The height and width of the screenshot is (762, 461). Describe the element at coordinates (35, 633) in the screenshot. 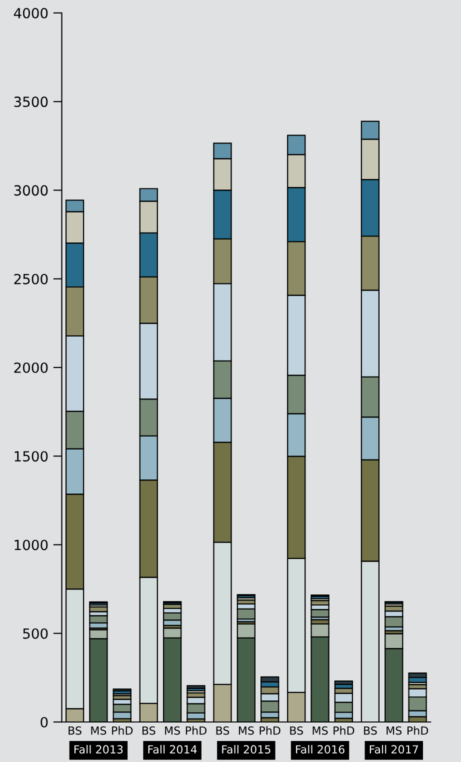

I see `y-tick-label: 500` at that location.